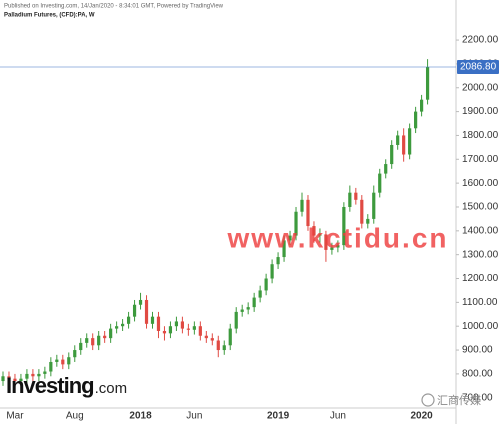 The width and height of the screenshot is (500, 424). I want to click on y-tick-label: 1900.00, so click(480, 111).